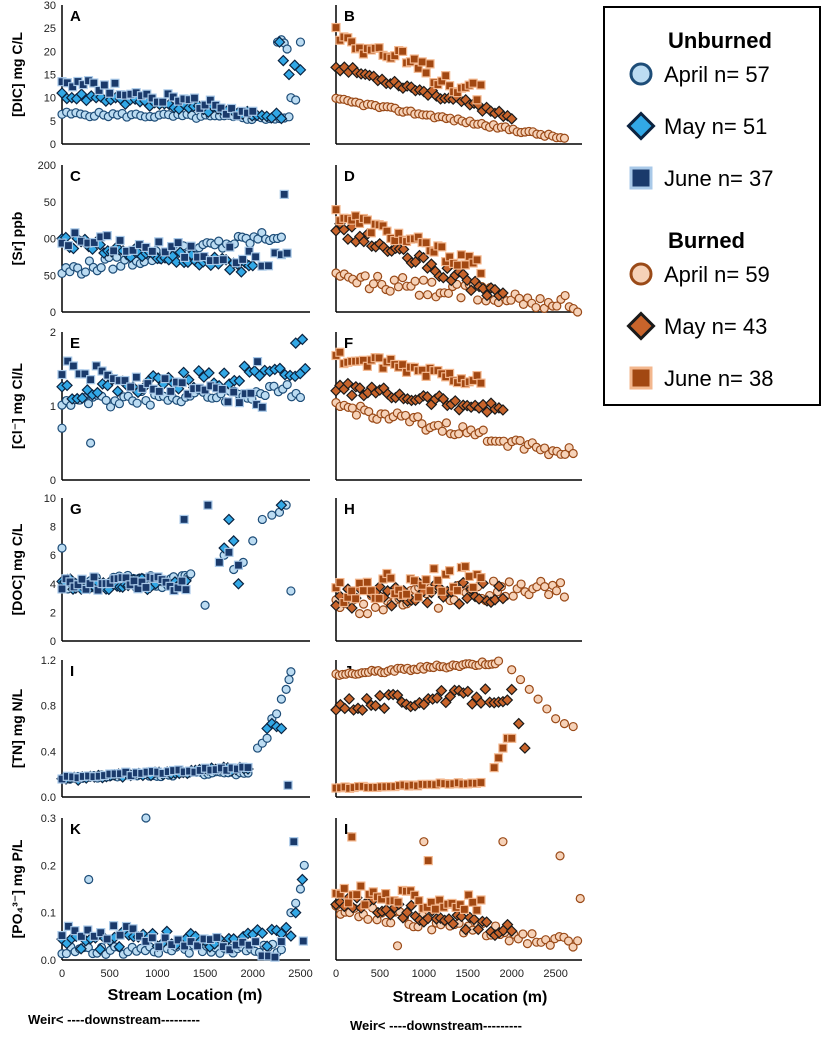  What do you see at coordinates (456, 75) in the screenshot?
I see `panel-B: B` at bounding box center [456, 75].